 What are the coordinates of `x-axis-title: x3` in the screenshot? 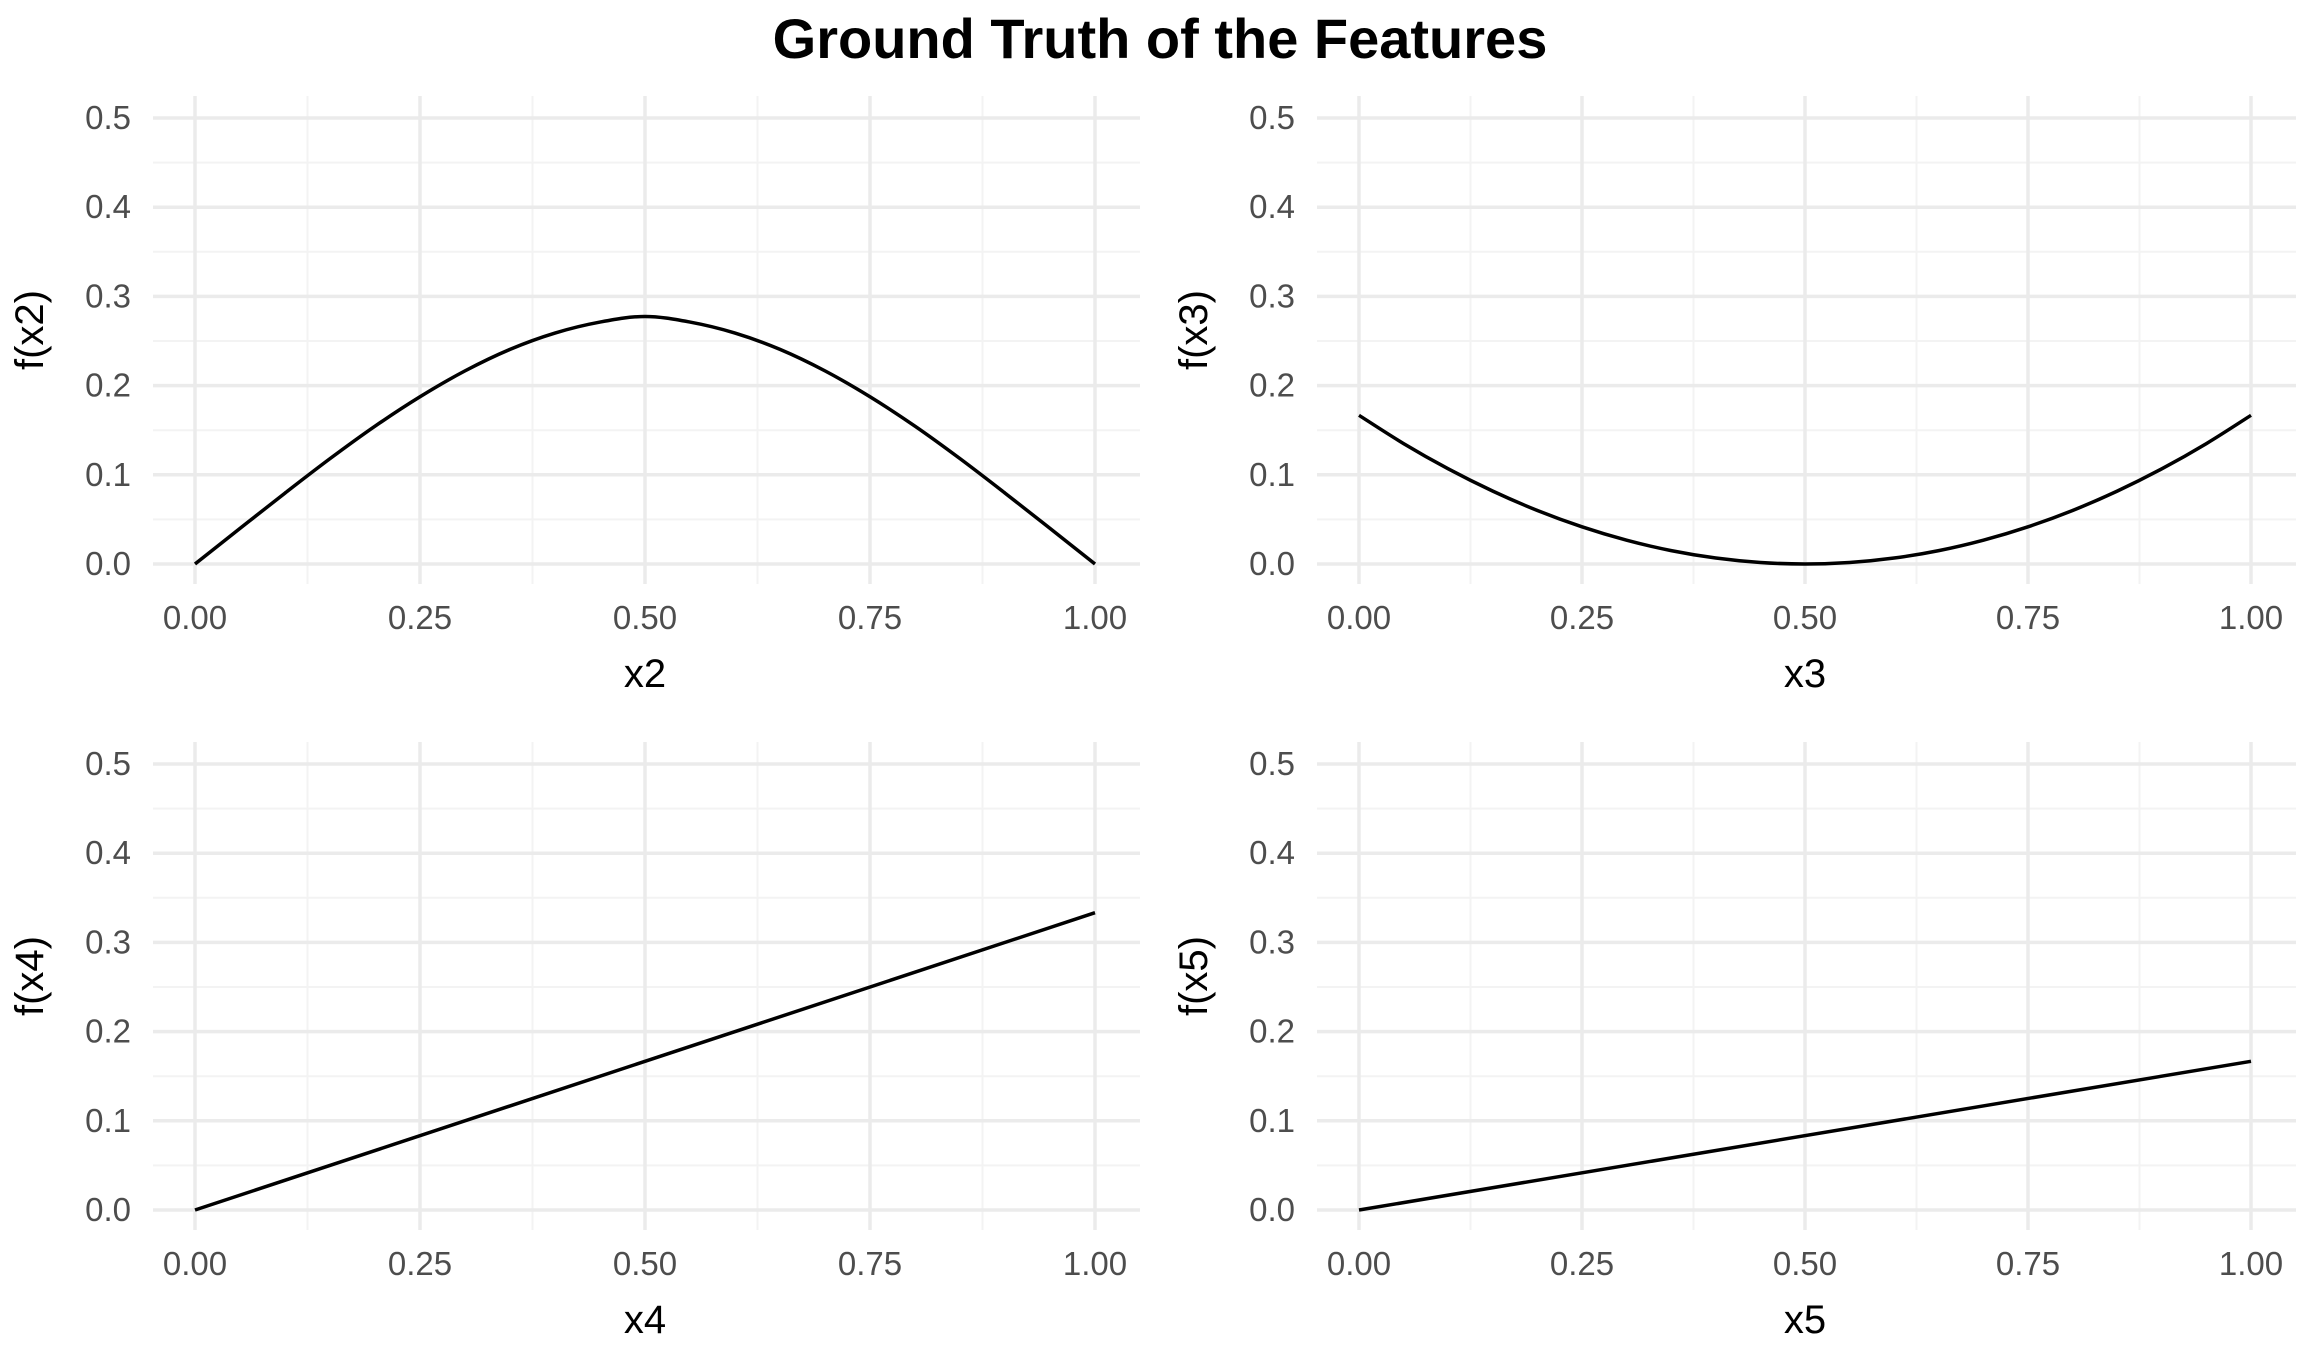 It's located at (1805, 674).